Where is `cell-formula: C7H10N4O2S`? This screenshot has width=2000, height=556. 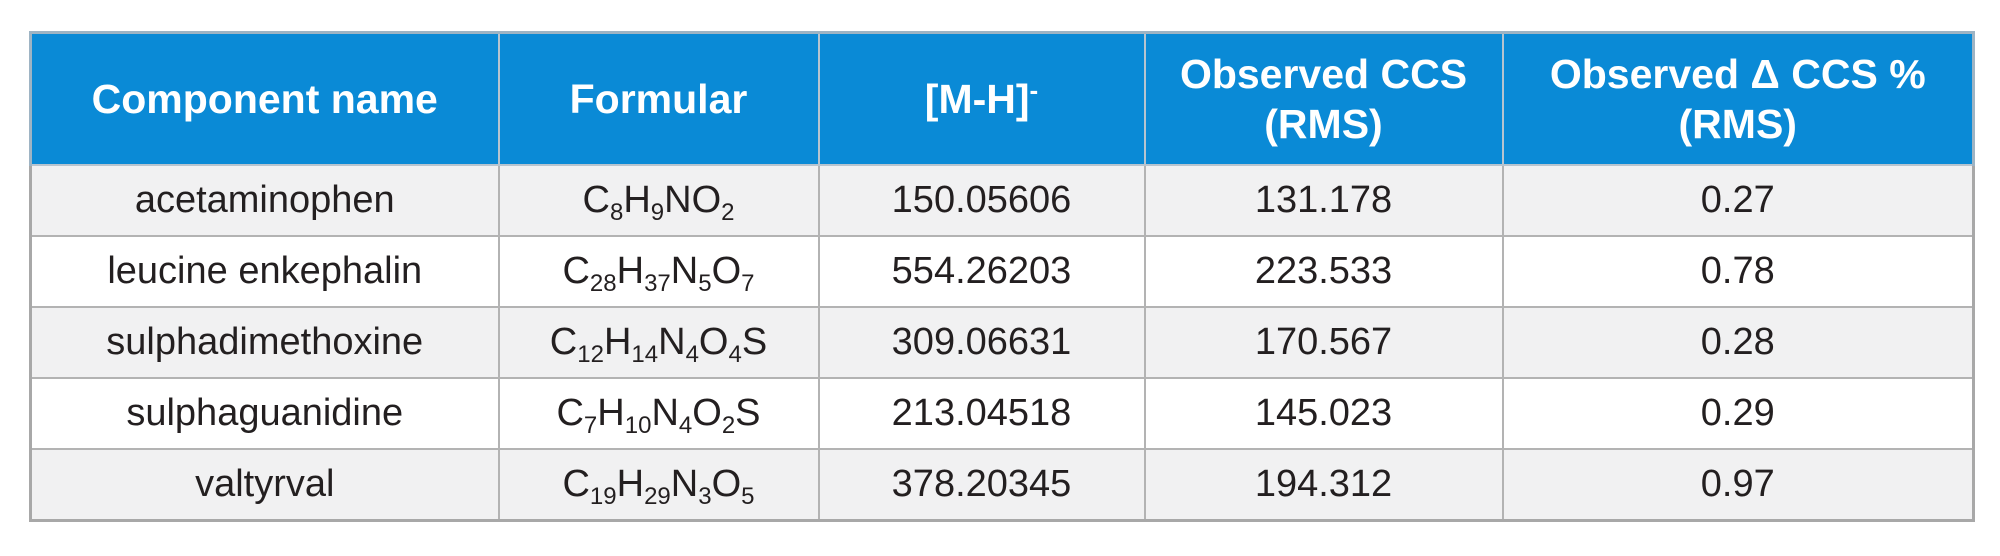 cell-formula: C7H10N4O2S is located at coordinates (658, 413).